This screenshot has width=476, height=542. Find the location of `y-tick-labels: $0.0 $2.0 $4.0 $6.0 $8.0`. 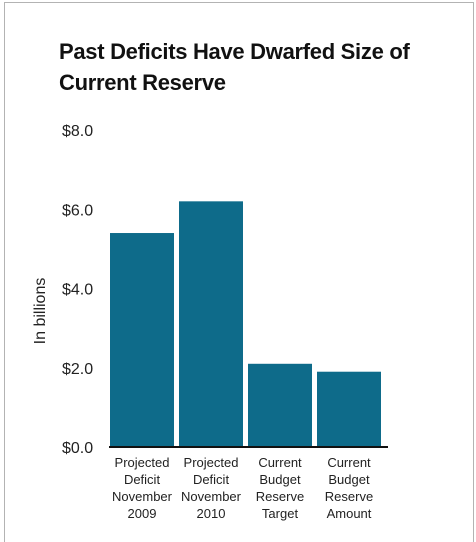

y-tick-labels: $0.0 $2.0 $4.0 $6.0 $8.0 is located at coordinates (77, 290).